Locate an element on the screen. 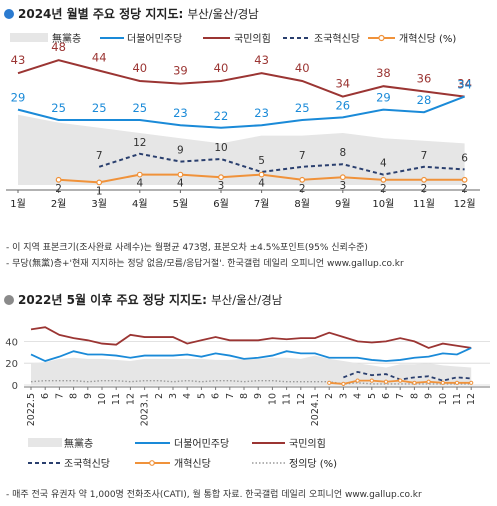  data-label-democratic: 29 is located at coordinates (18, 98).